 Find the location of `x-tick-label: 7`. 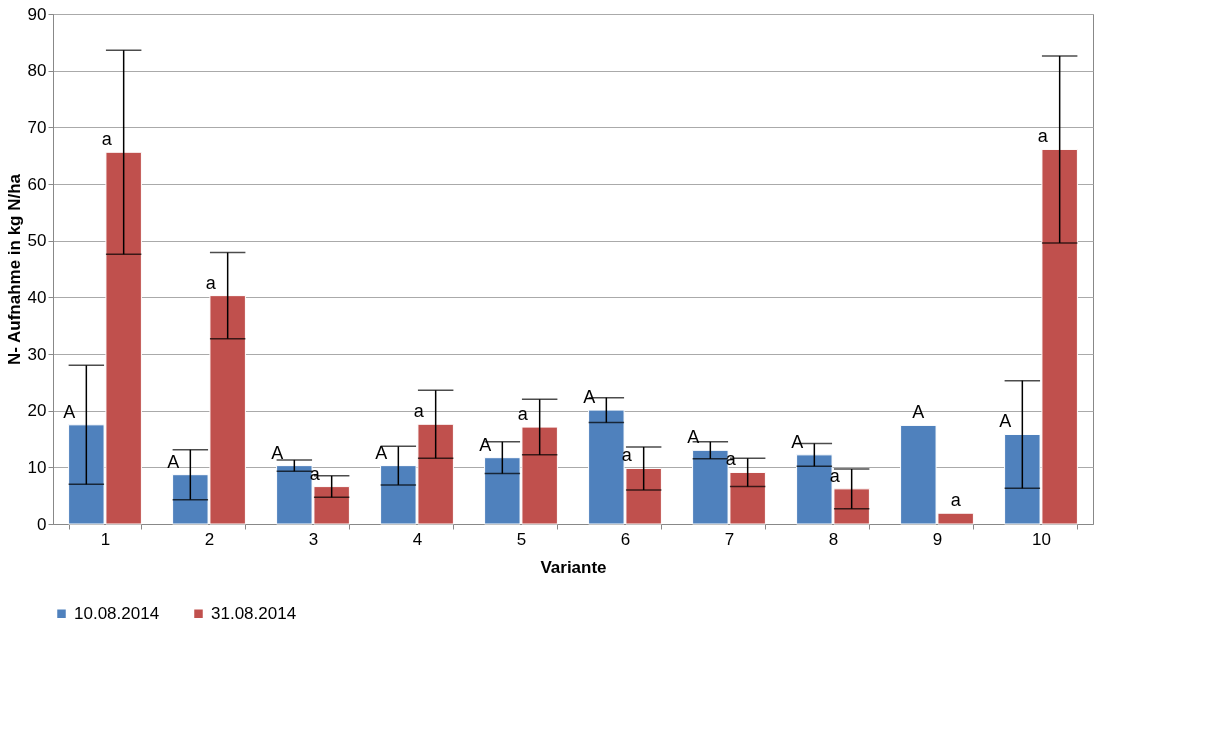

x-tick-label: 7 is located at coordinates (729, 539).